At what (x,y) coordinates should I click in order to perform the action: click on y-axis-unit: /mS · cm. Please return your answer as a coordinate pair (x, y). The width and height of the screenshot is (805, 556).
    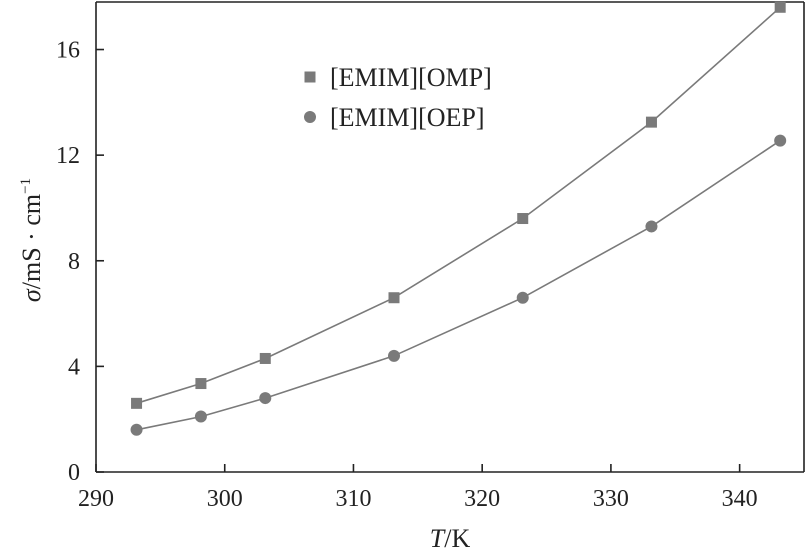
    Looking at the image, I should click on (31, 241).